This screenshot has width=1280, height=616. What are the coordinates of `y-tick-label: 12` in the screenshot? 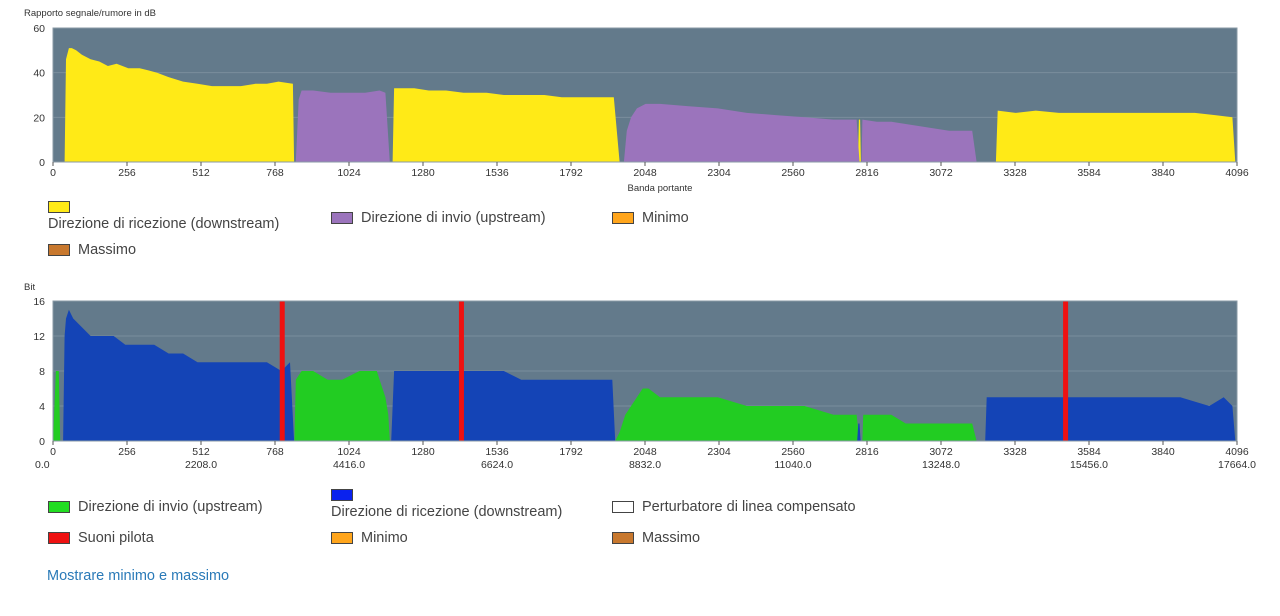 It's located at (39, 337).